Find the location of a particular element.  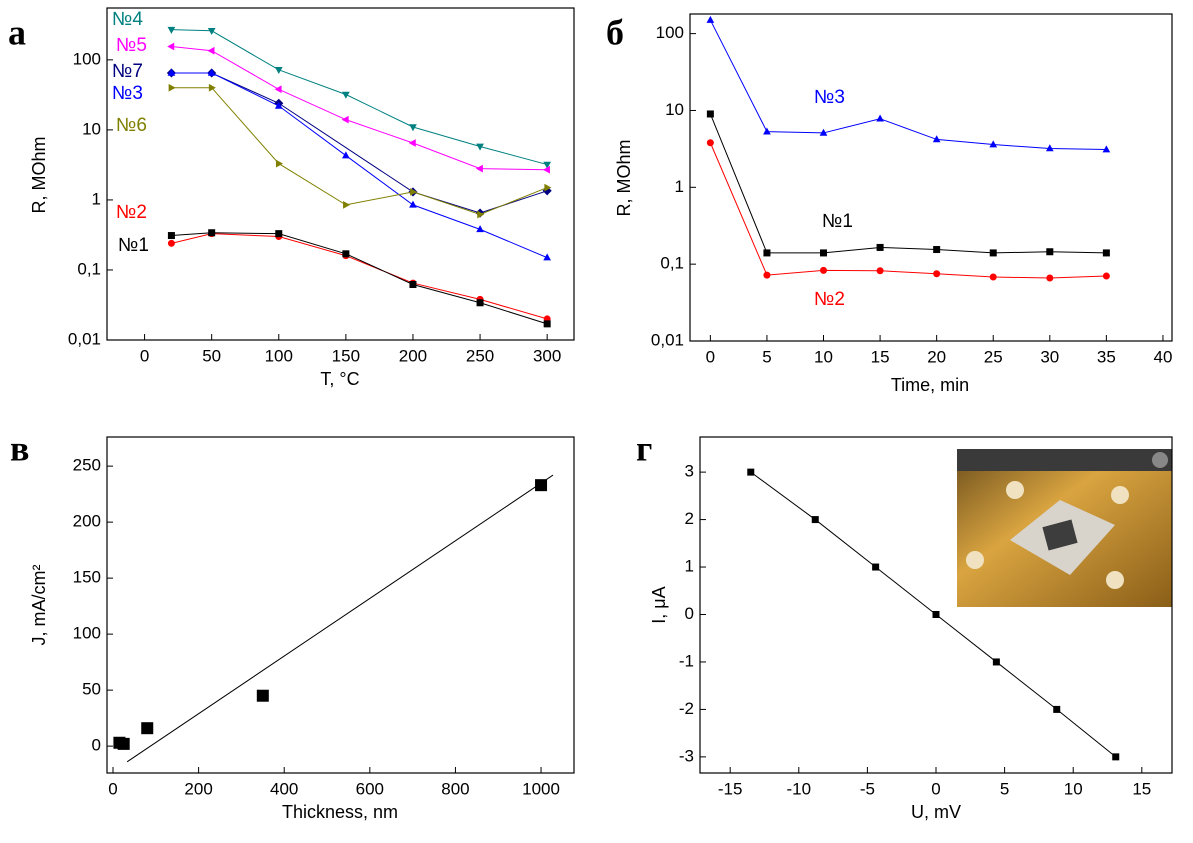

series-label: №1 is located at coordinates (837, 221).